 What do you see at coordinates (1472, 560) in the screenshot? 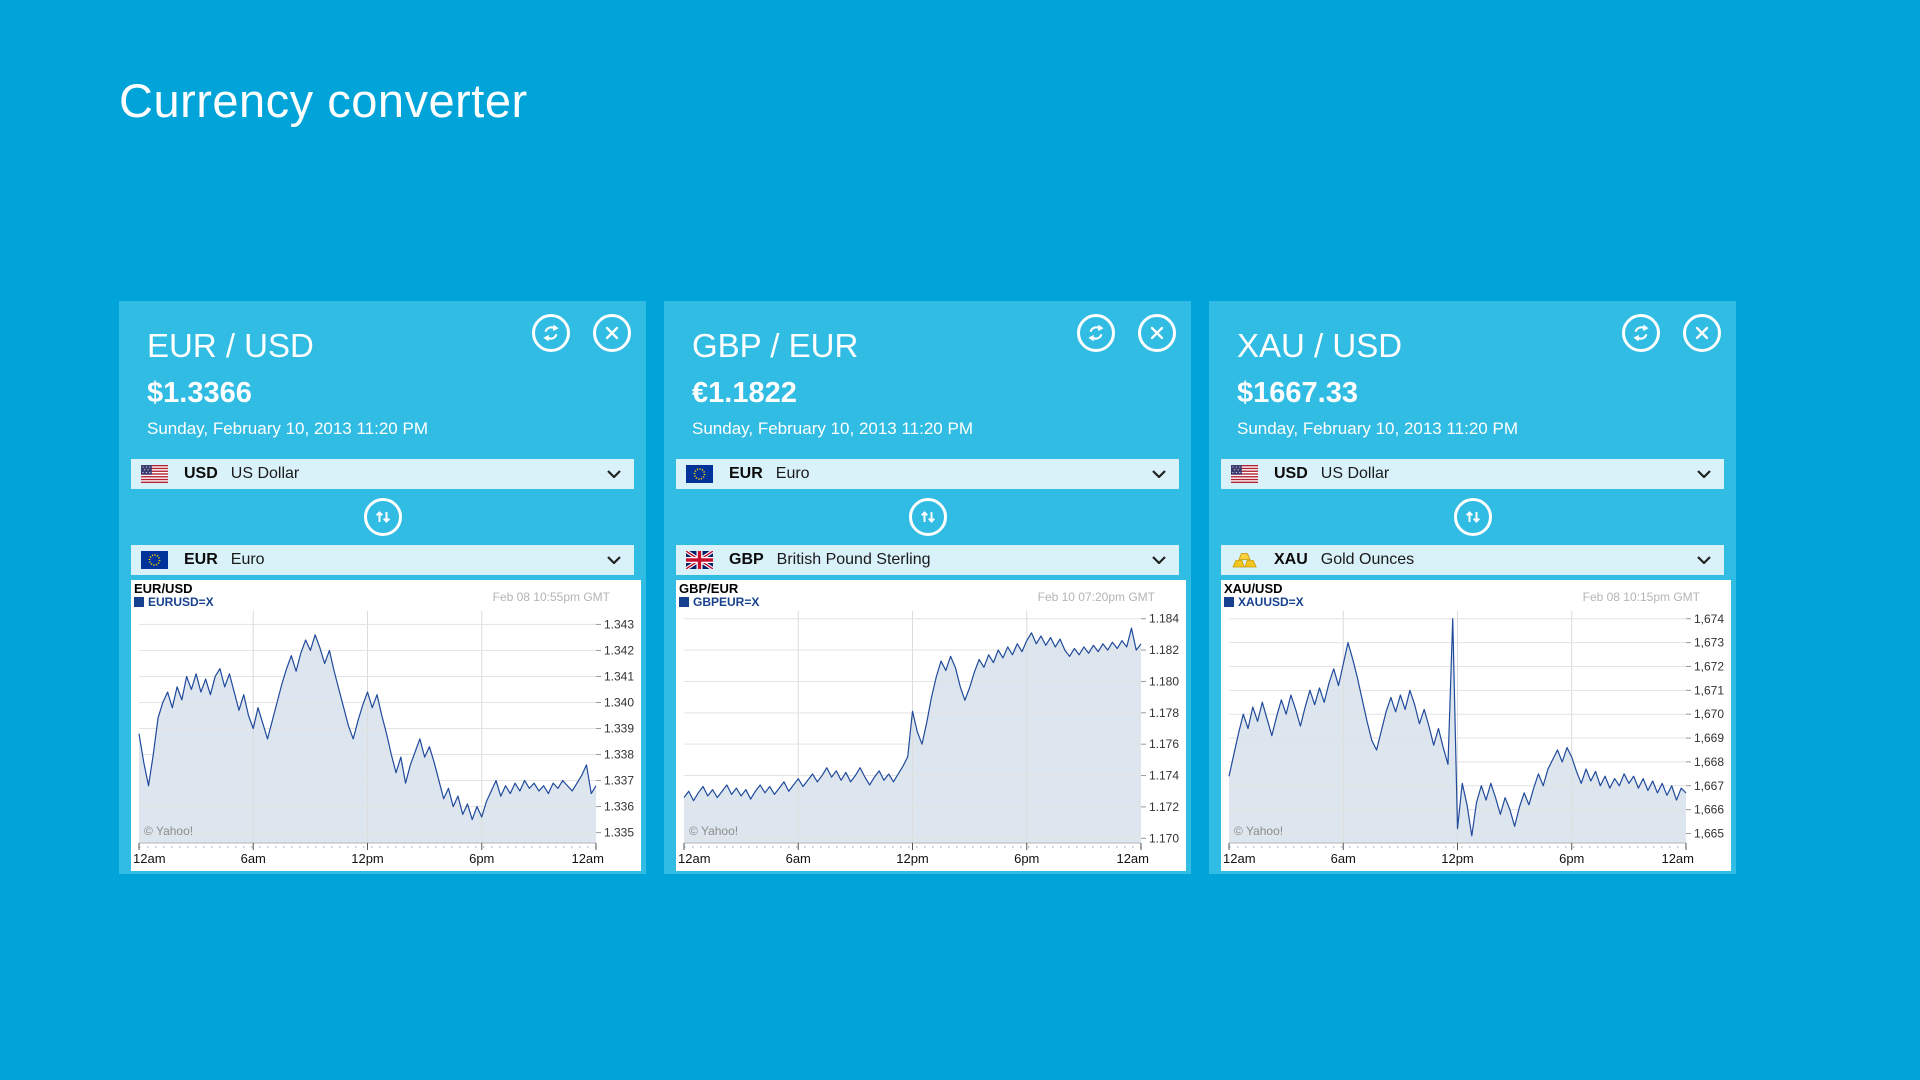
I see `to-currency-dropdown: XAU Gold Ounces` at bounding box center [1472, 560].